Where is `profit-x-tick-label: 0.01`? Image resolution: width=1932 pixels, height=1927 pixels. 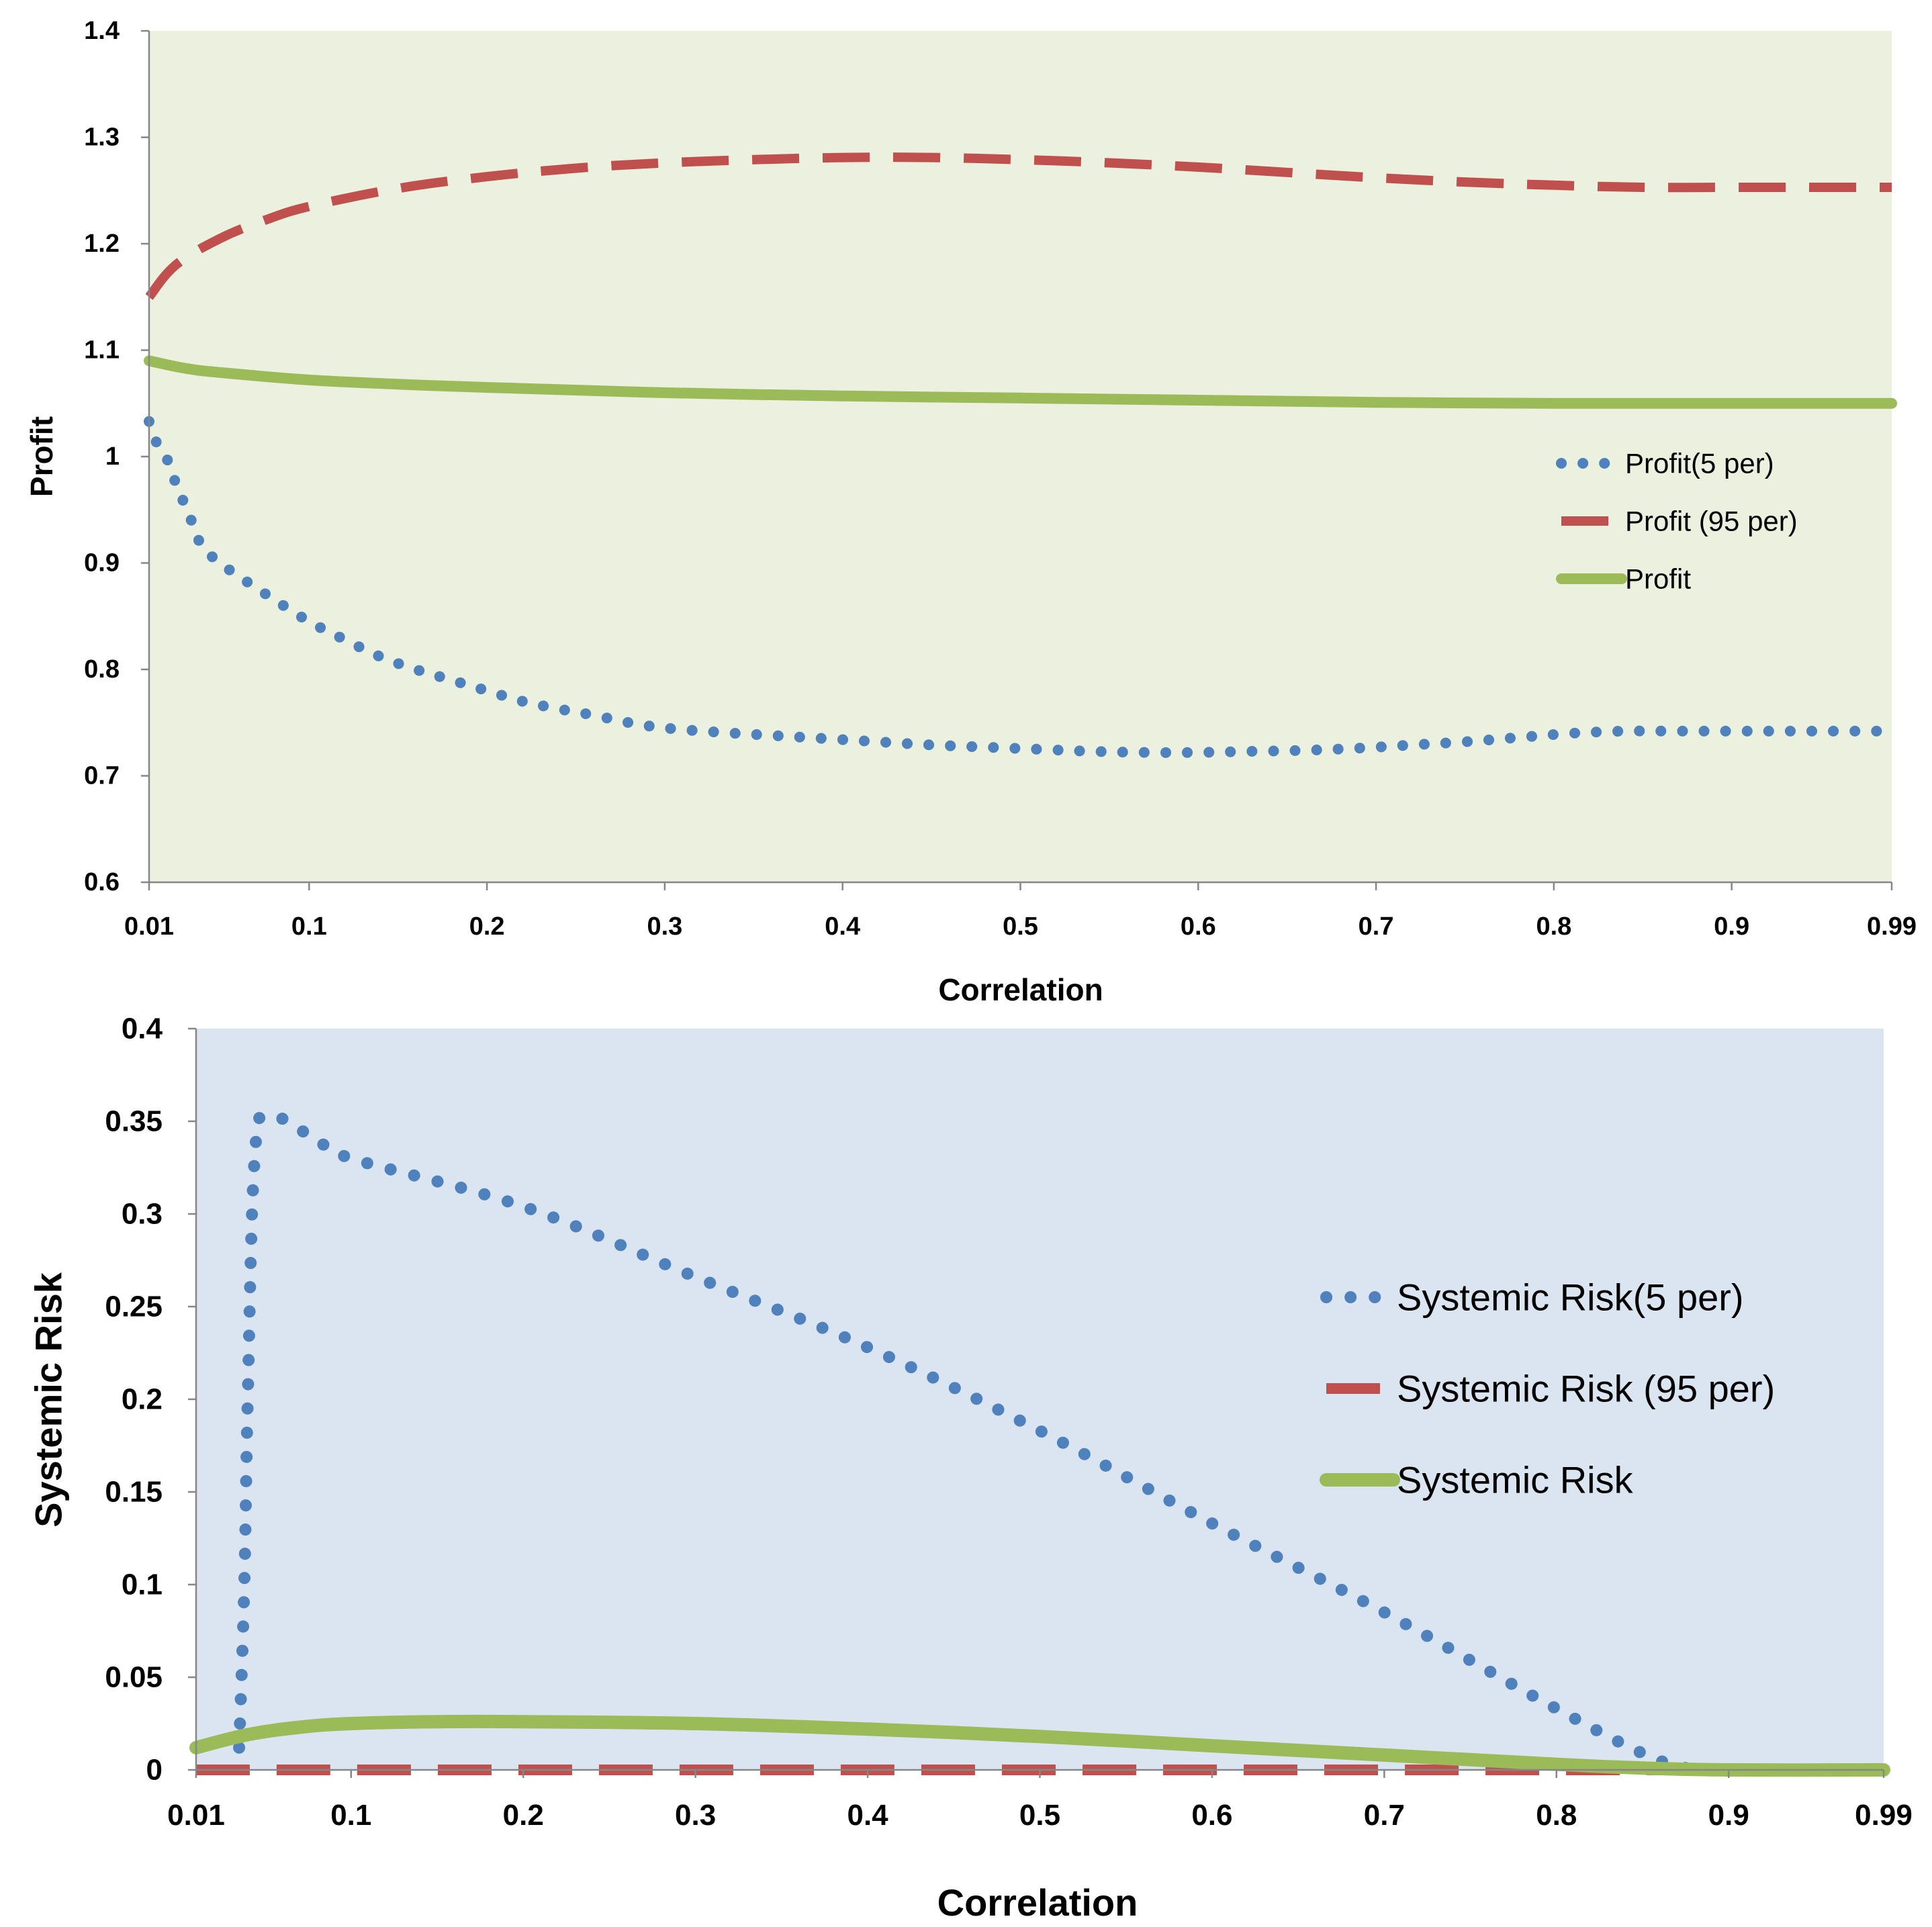
profit-x-tick-label: 0.01 is located at coordinates (149, 926).